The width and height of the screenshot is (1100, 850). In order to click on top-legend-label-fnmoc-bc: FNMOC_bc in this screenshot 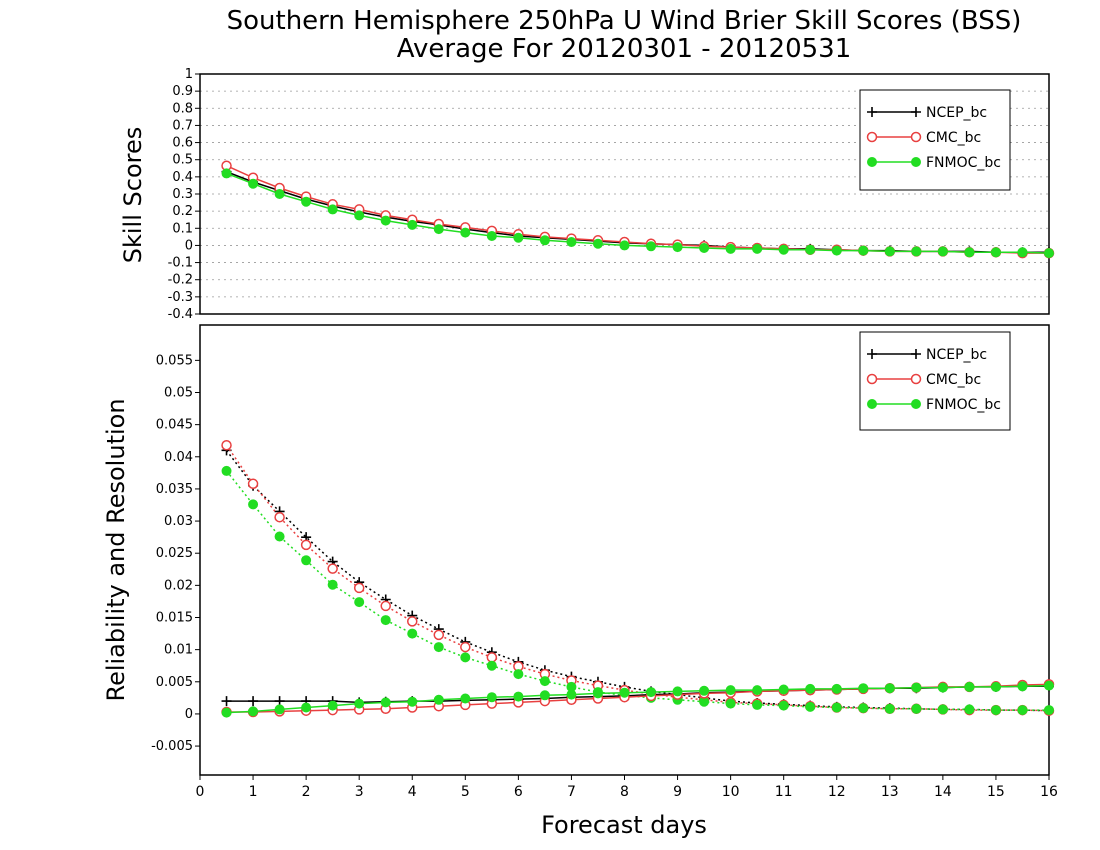, I will do `click(963, 163)`.